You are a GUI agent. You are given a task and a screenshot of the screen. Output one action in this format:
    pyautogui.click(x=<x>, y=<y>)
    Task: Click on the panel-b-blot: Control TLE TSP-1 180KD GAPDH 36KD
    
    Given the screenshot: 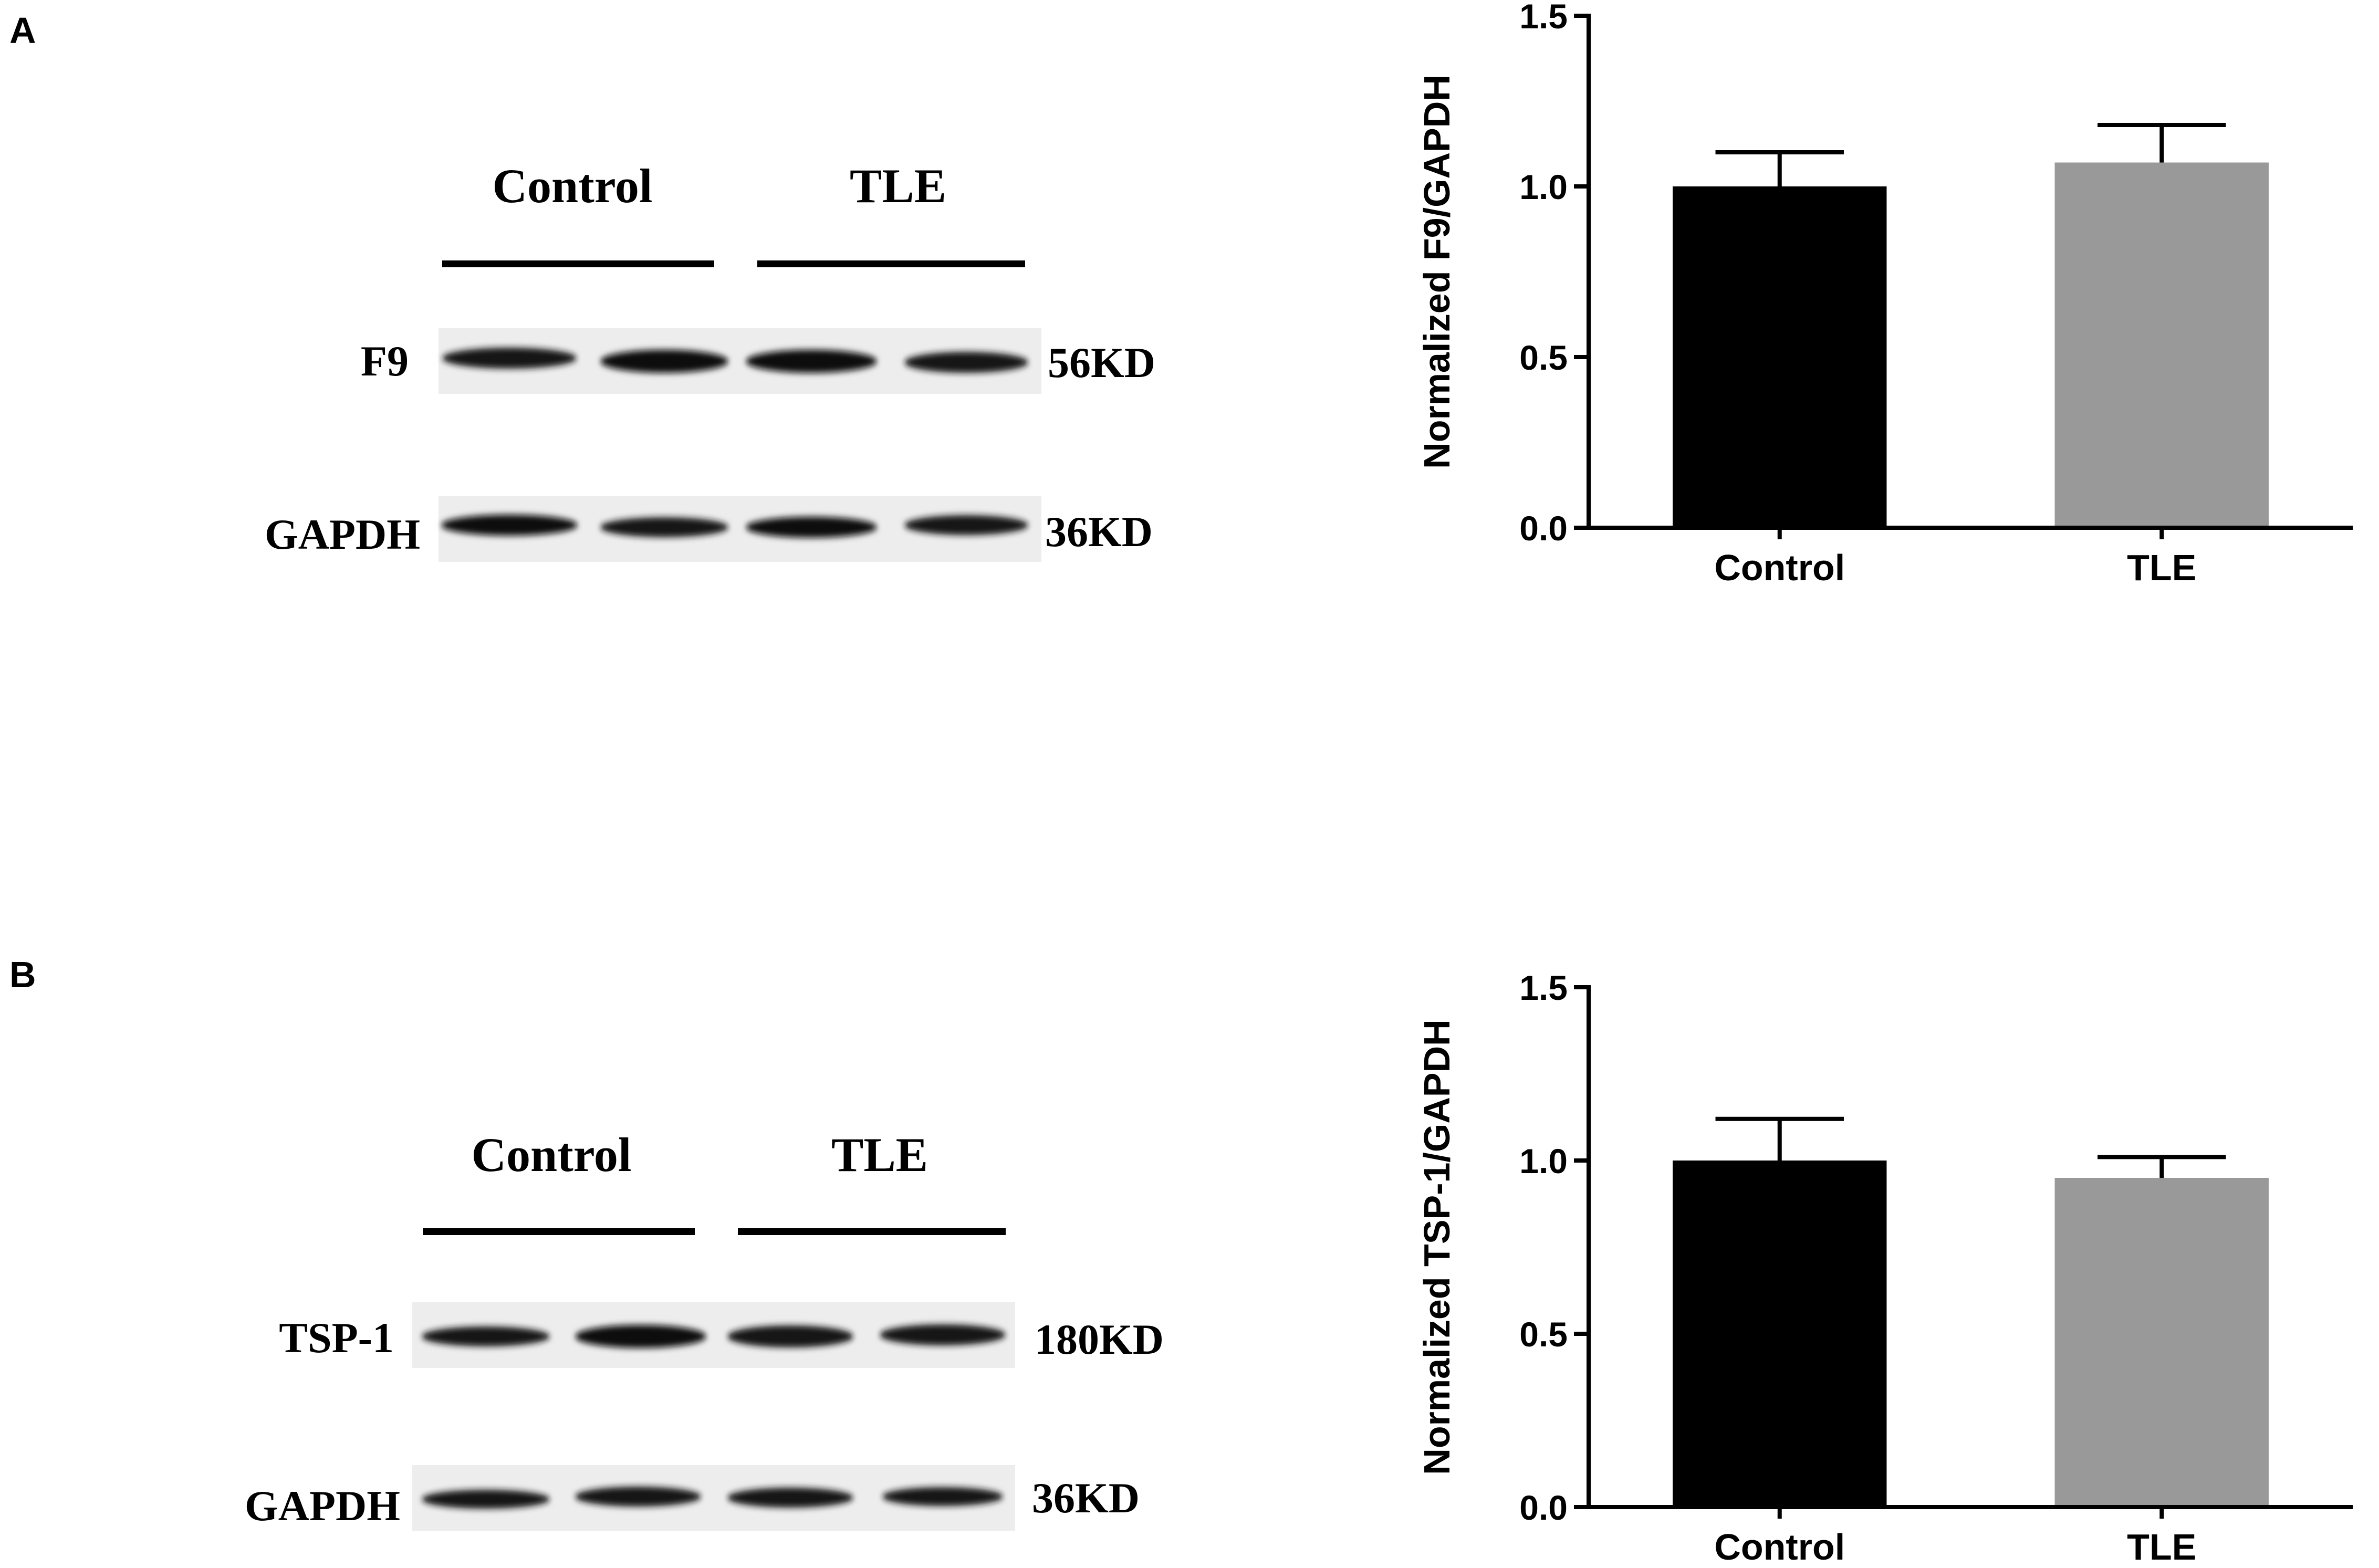 What is the action you would take?
    pyautogui.click(x=704, y=1329)
    